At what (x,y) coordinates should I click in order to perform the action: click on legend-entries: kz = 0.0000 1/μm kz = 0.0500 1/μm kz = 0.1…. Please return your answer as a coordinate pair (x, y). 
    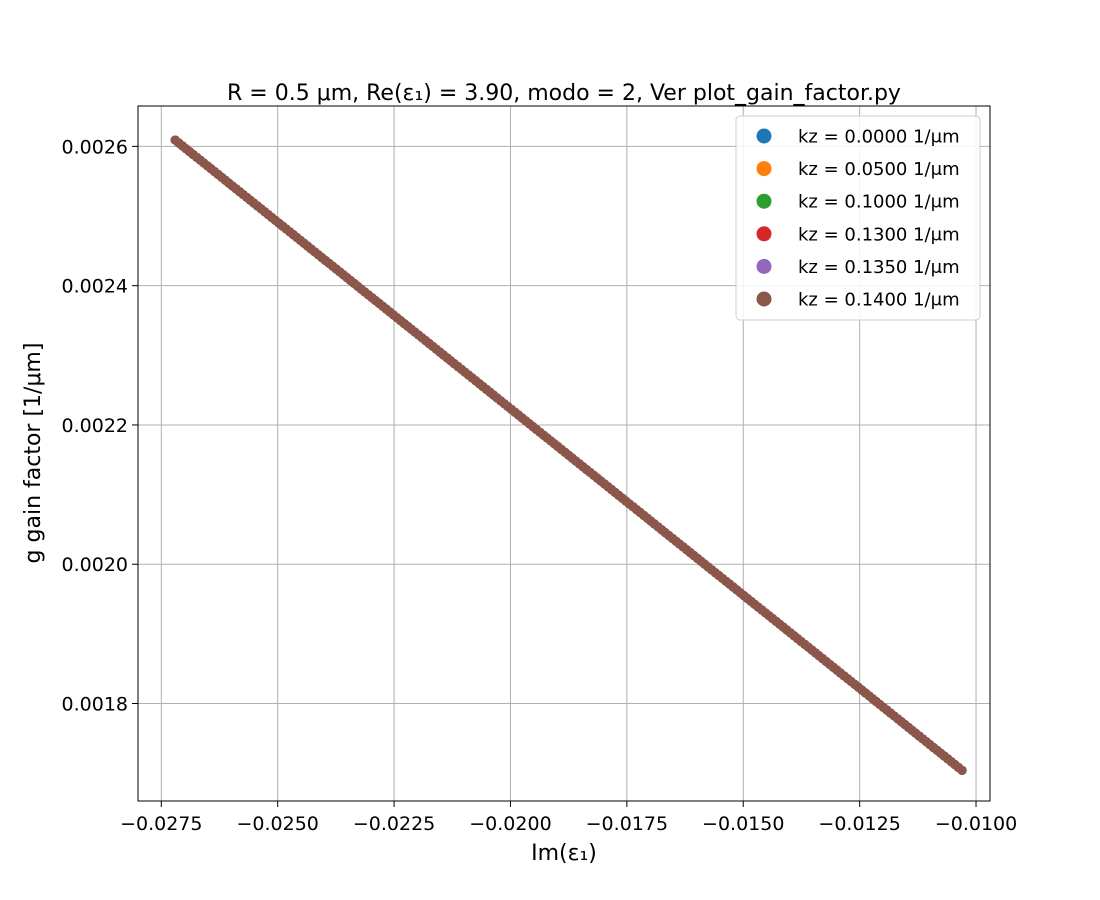
    Looking at the image, I should click on (858, 219).